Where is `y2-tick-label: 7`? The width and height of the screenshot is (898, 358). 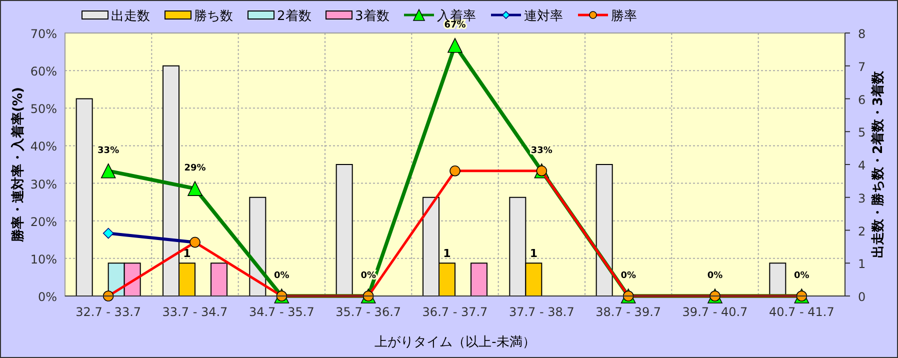 y2-tick-label: 7 is located at coordinates (862, 67).